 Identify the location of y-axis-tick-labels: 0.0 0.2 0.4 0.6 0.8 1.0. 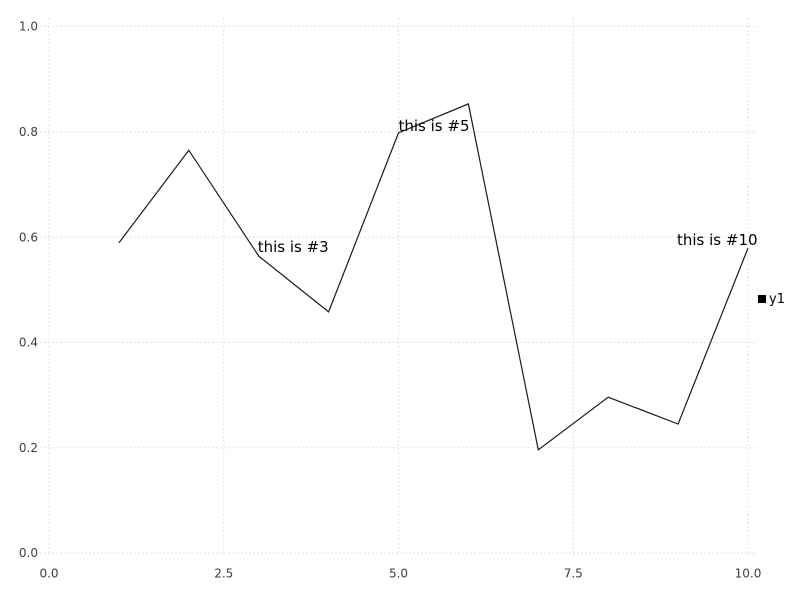
(28, 290).